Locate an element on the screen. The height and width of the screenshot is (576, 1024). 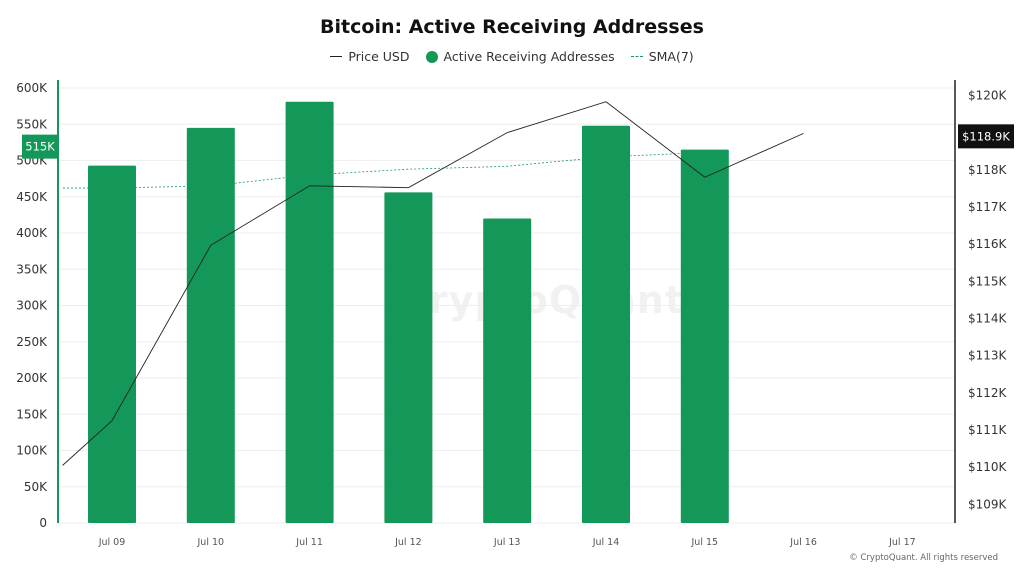
chart-title: Bitcoin: Active Receiving Addresses is located at coordinates (512, 27).